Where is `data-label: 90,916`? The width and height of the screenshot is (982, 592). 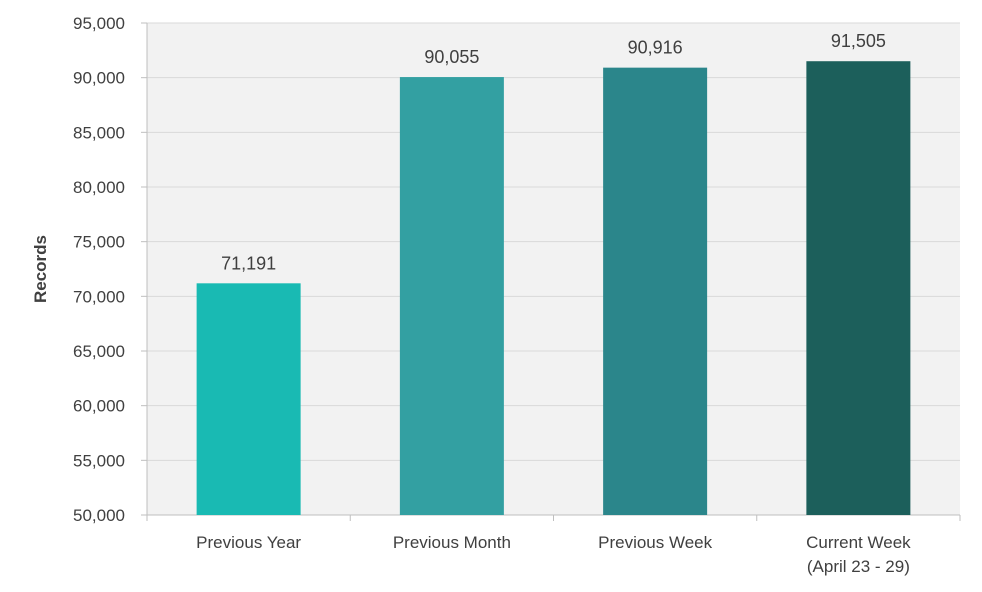 data-label: 90,916 is located at coordinates (655, 48).